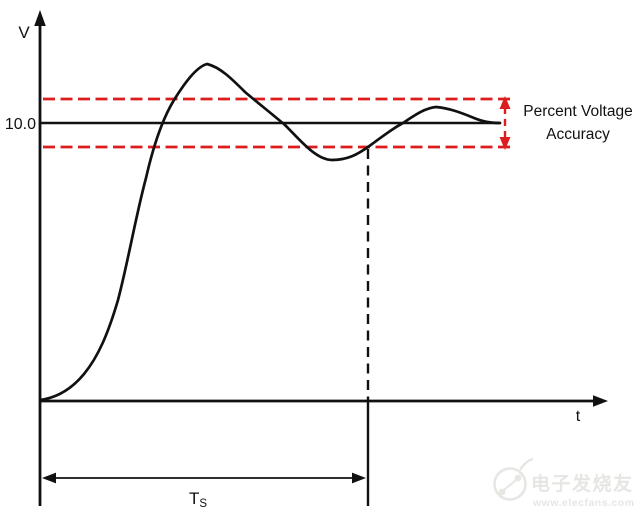  What do you see at coordinates (582, 483) in the screenshot?
I see `watermark-brand: 电子发烧友` at bounding box center [582, 483].